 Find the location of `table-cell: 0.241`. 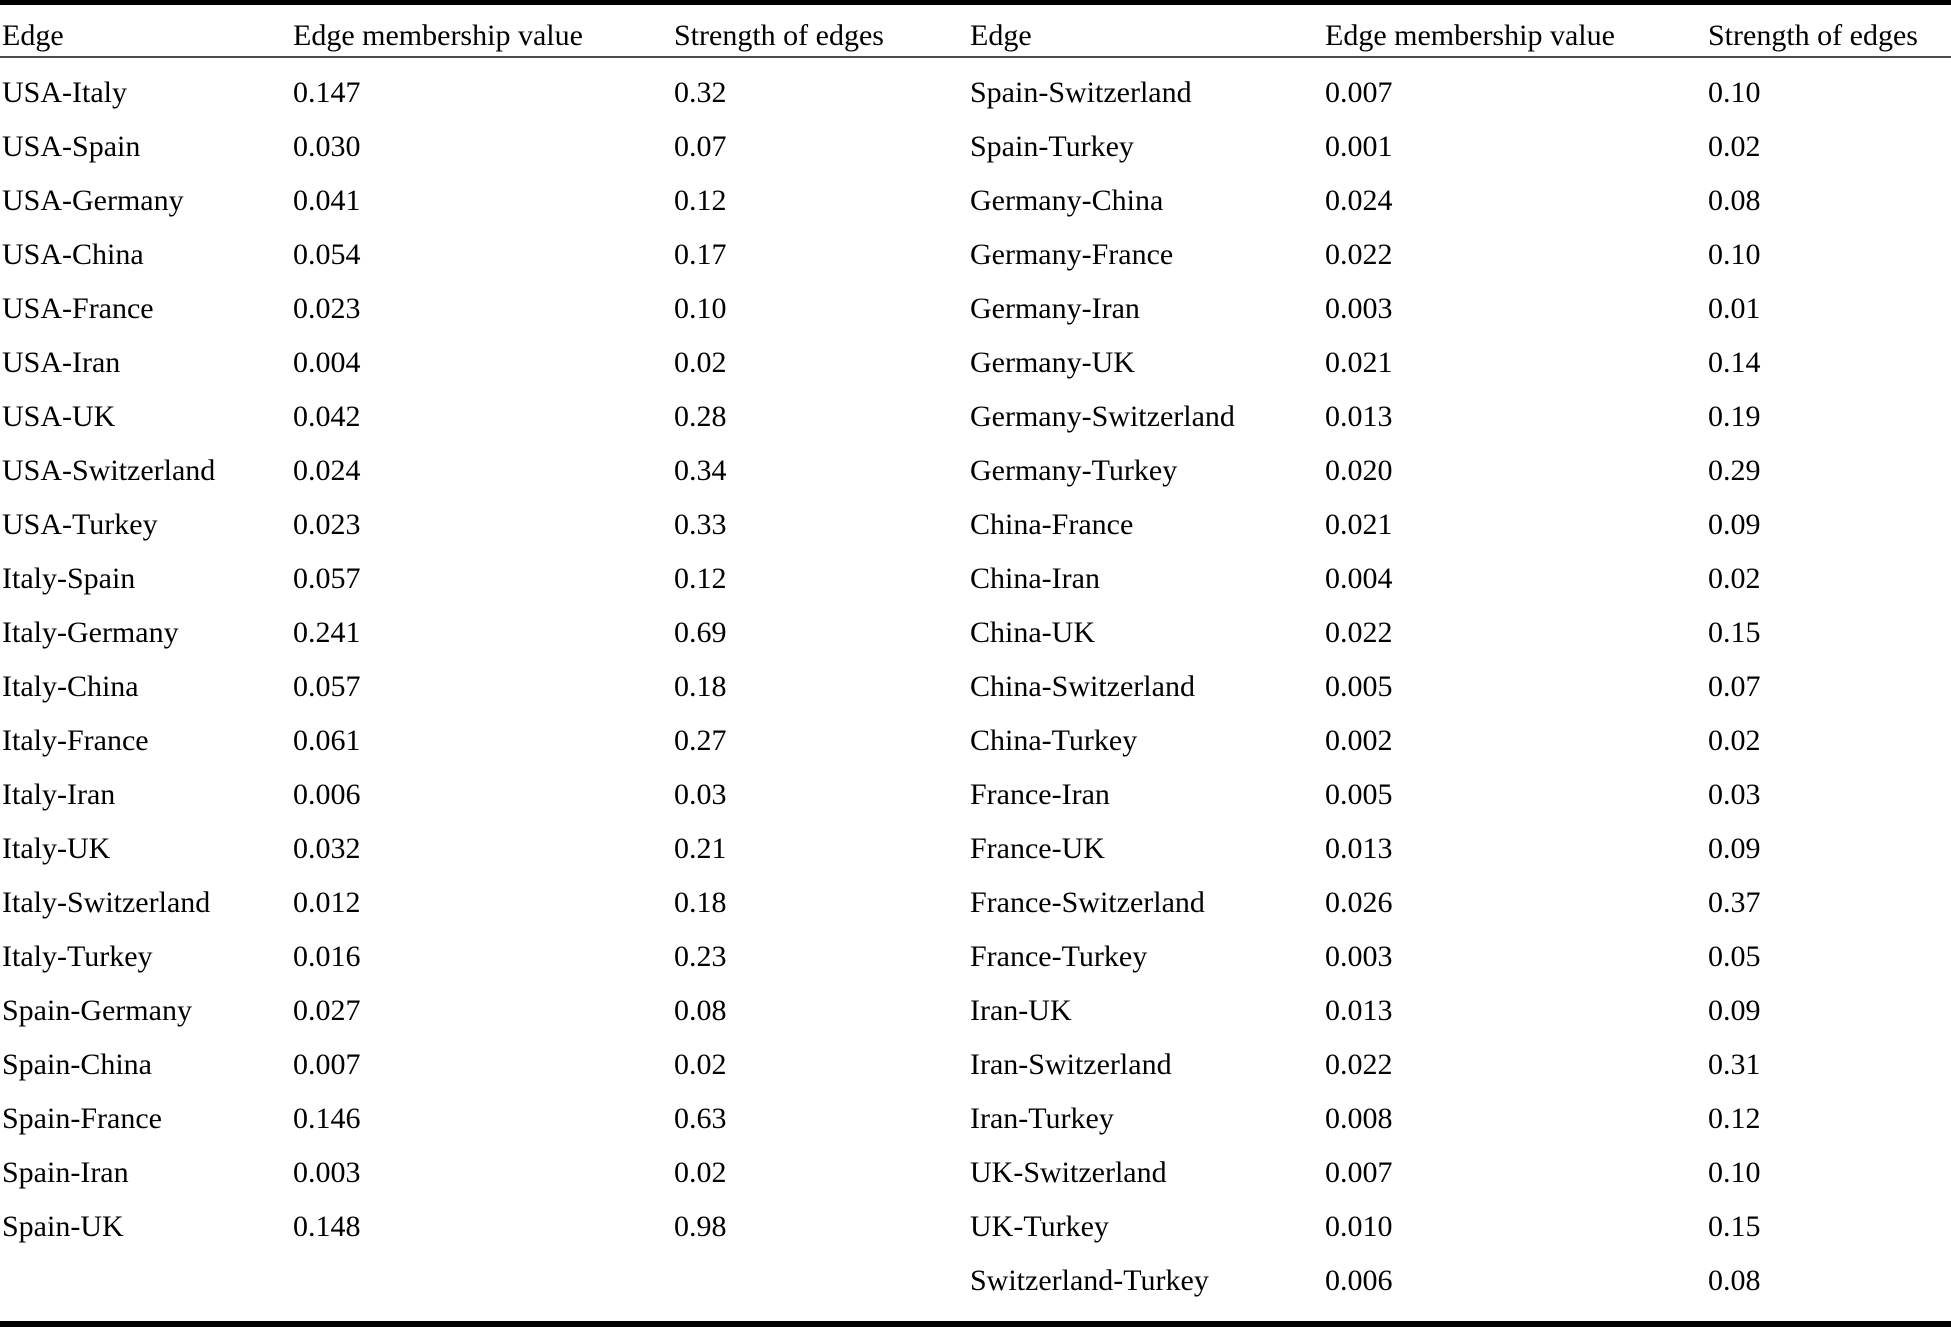

table-cell: 0.241 is located at coordinates (327, 632).